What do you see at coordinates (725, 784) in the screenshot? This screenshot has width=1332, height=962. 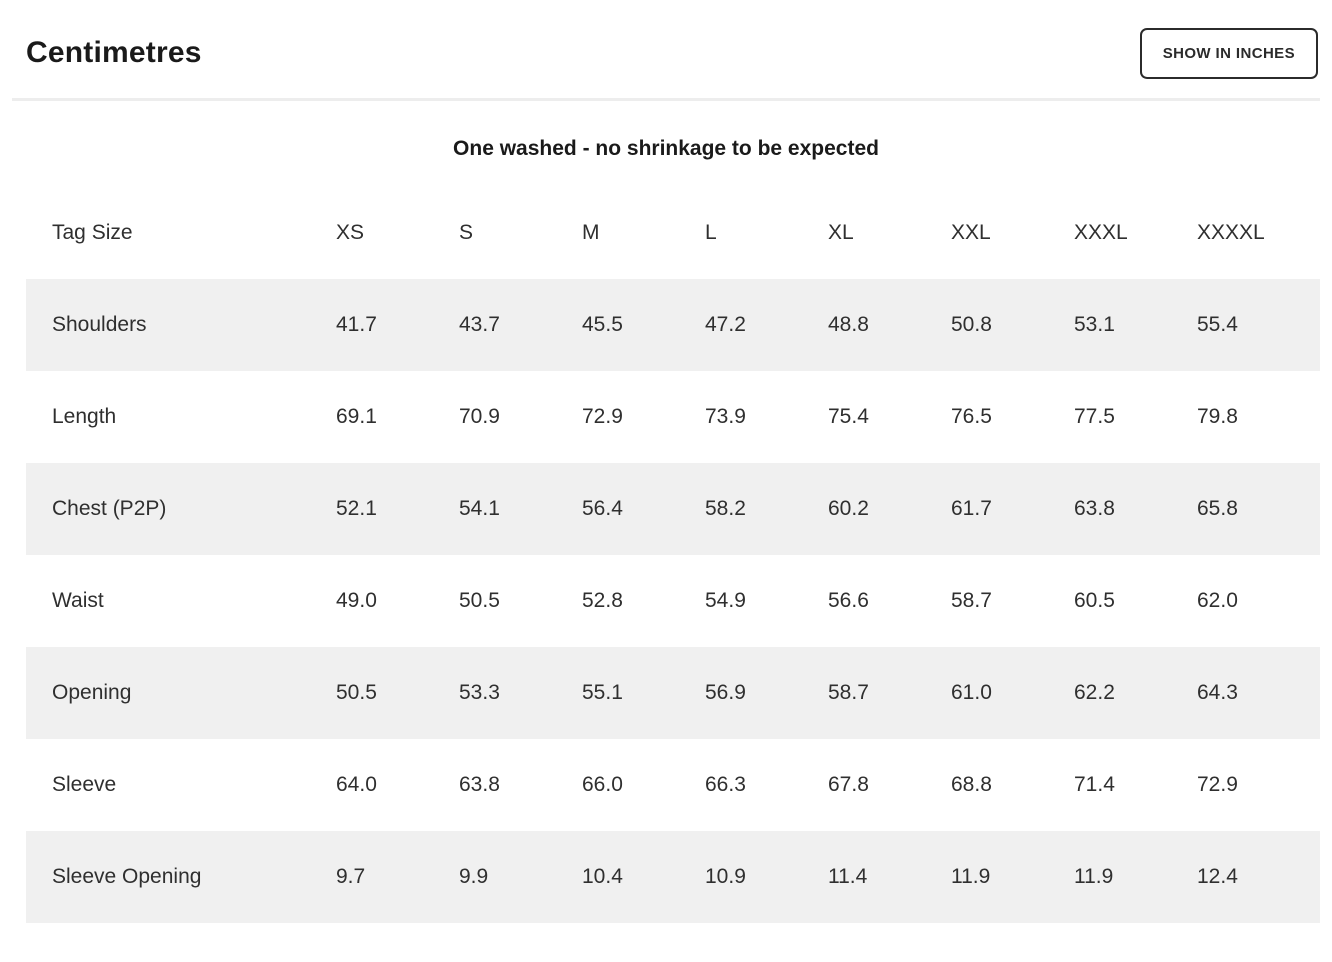 I see `measurement-cell: 66.3` at bounding box center [725, 784].